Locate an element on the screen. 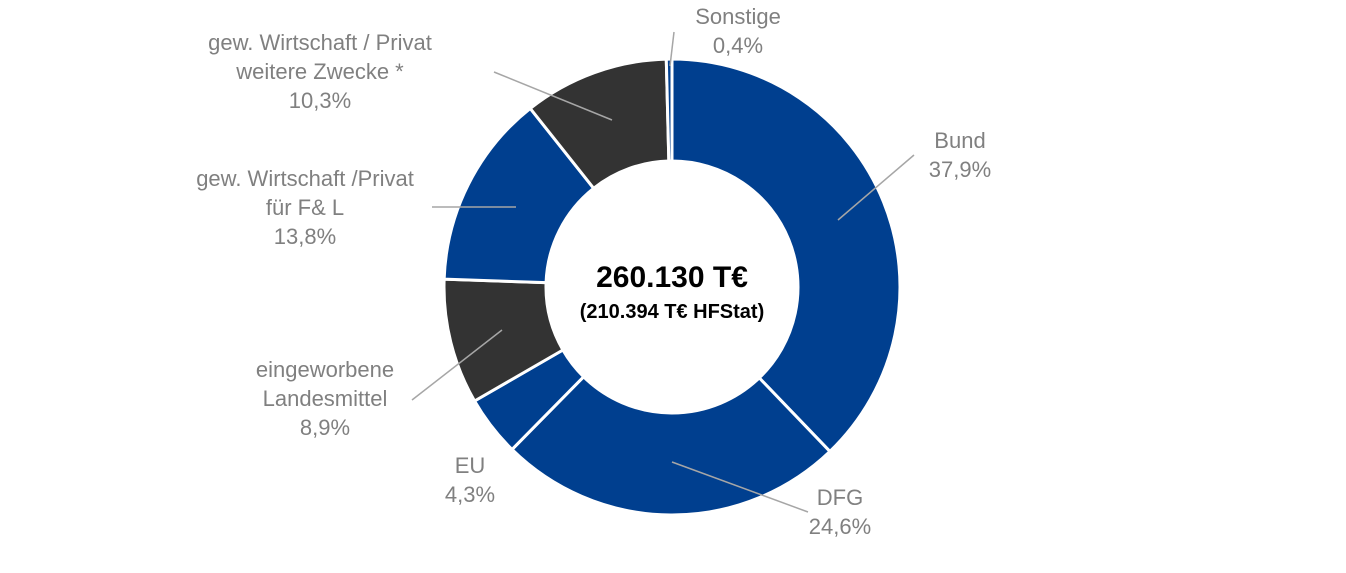  slice-label-2: EU 4,3% is located at coordinates (470, 480).